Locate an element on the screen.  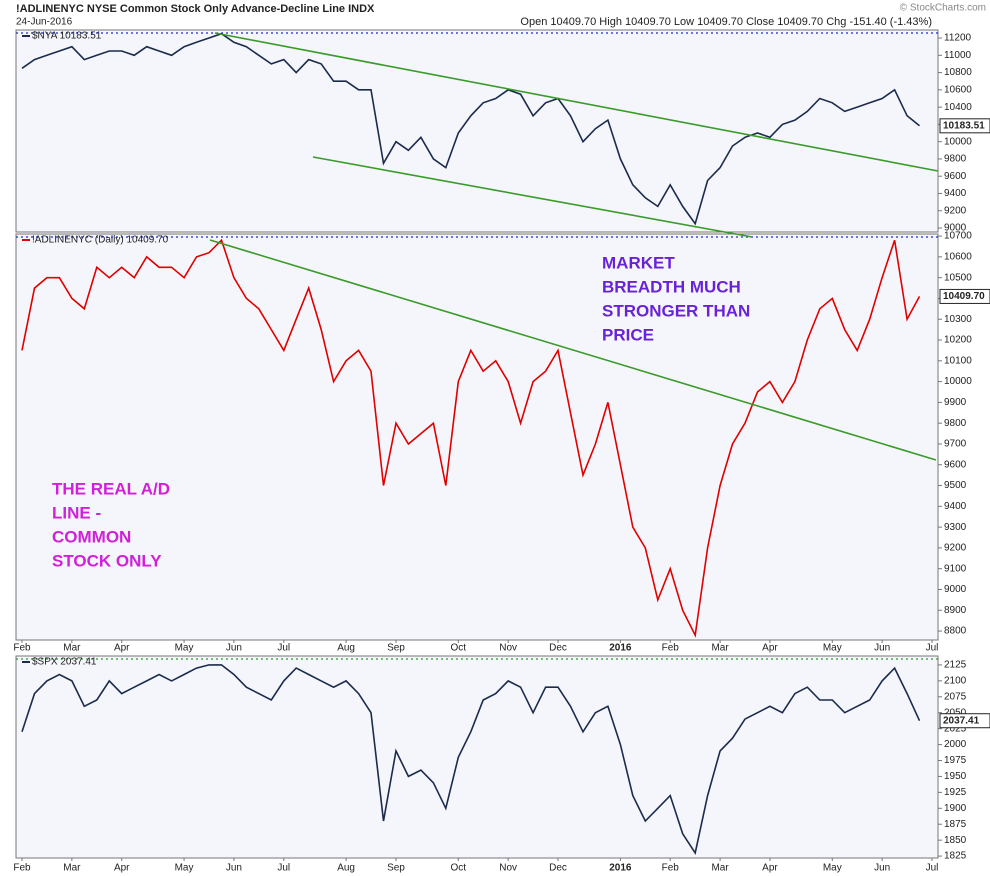
annotation: PRICE is located at coordinates (628, 334).